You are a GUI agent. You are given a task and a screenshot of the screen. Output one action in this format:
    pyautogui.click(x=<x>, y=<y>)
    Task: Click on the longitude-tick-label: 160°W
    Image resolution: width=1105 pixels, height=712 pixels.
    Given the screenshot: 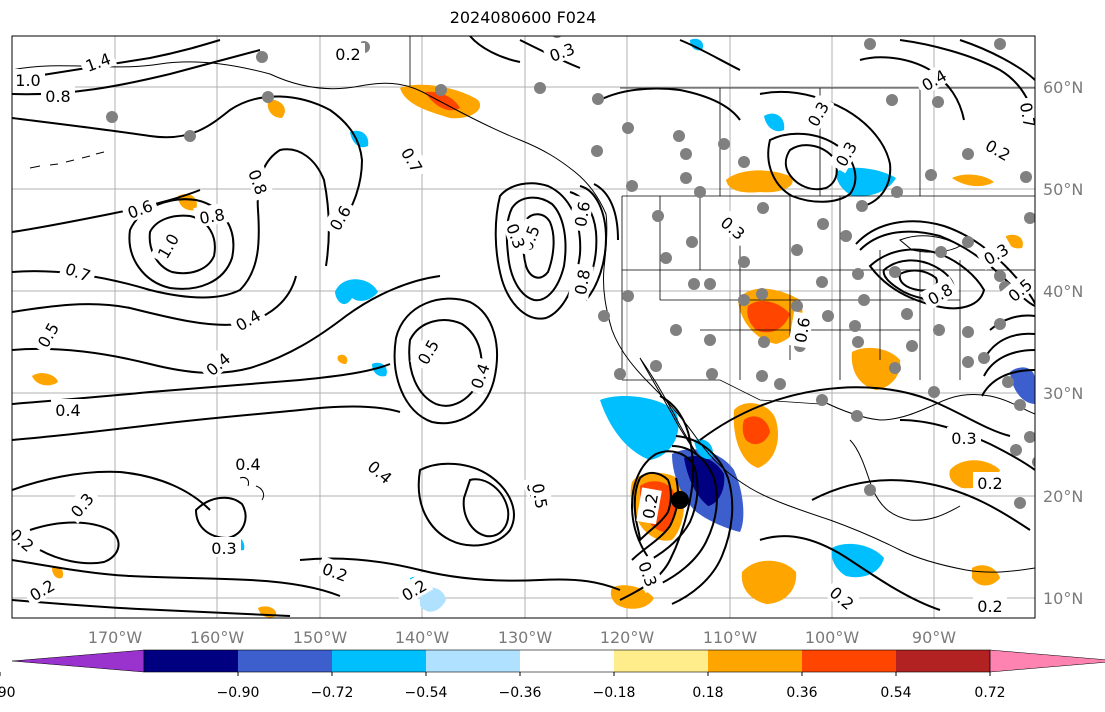 What is the action you would take?
    pyautogui.click(x=217, y=637)
    